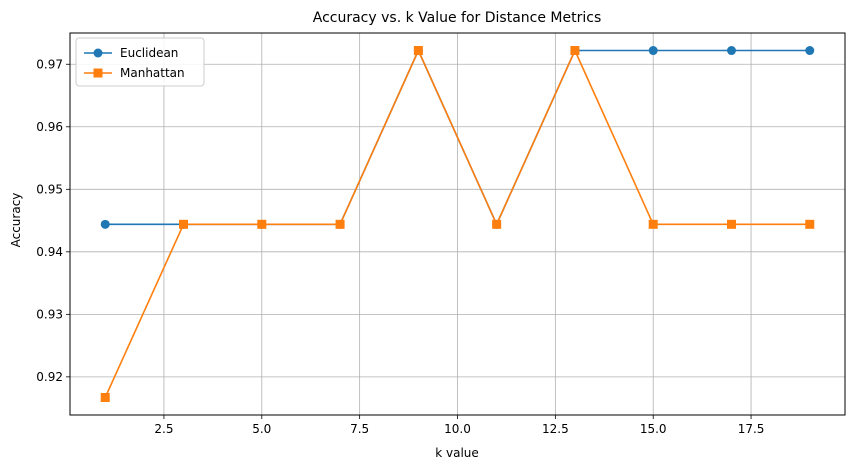 The height and width of the screenshot is (470, 855). Describe the element at coordinates (98, 73) in the screenshot. I see `legend-marker-manhattan` at that location.